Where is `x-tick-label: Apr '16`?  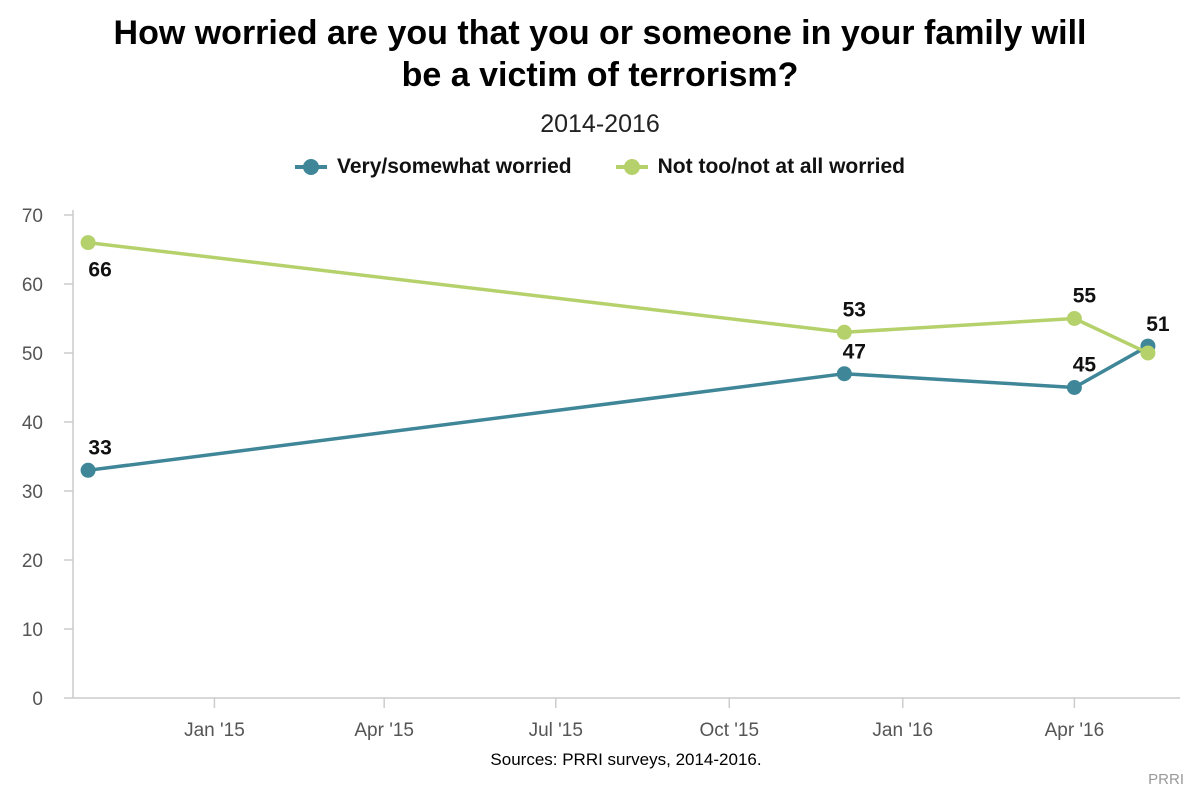 x-tick-label: Apr '16 is located at coordinates (1075, 730).